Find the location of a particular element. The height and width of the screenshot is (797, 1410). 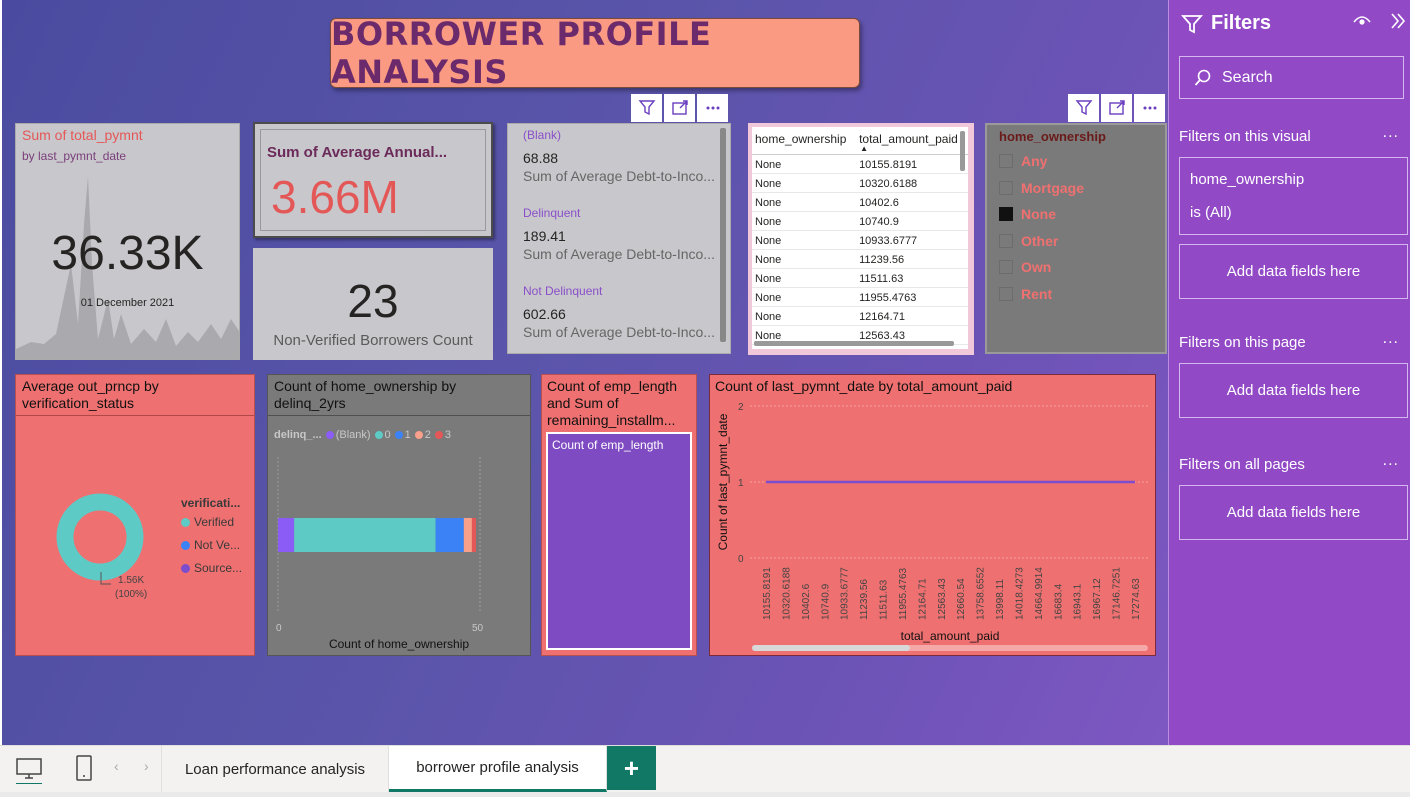

row-category: Delinquent is located at coordinates (552, 213).